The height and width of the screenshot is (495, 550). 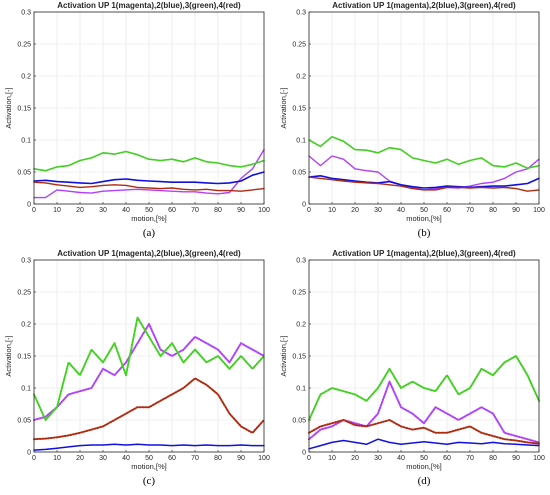 What do you see at coordinates (424, 481) in the screenshot?
I see `panel-label: (d)` at bounding box center [424, 481].